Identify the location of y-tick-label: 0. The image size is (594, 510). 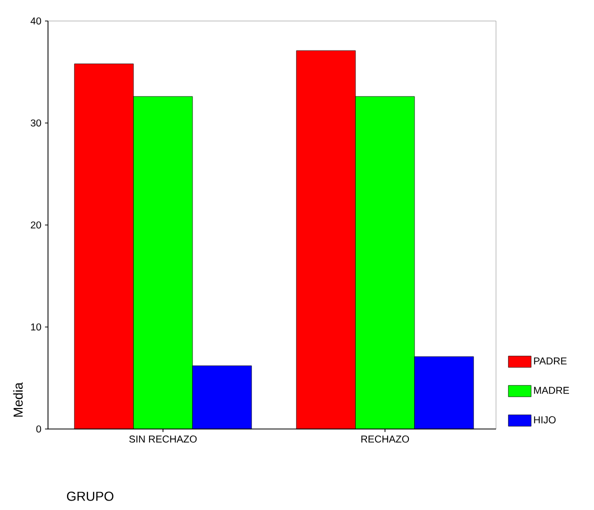
(39, 429).